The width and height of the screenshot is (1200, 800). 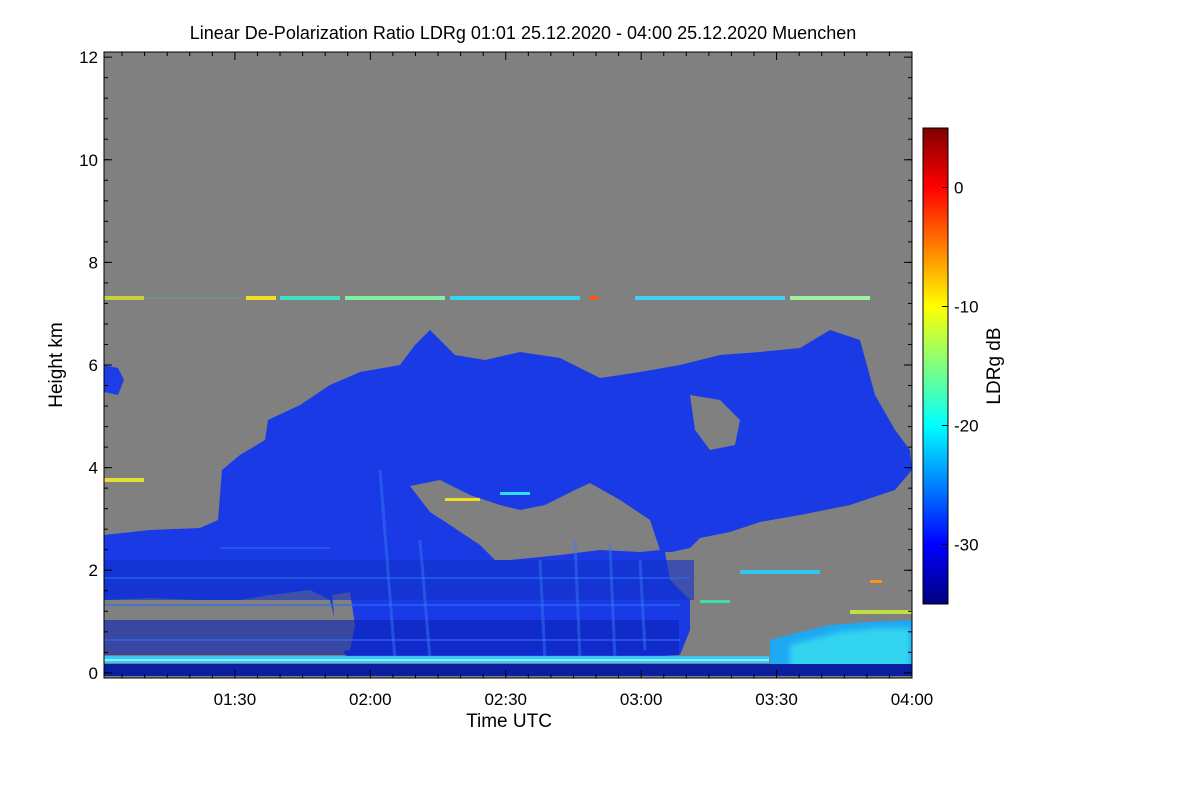 I want to click on gap-lower-right, so click(x=801, y=599).